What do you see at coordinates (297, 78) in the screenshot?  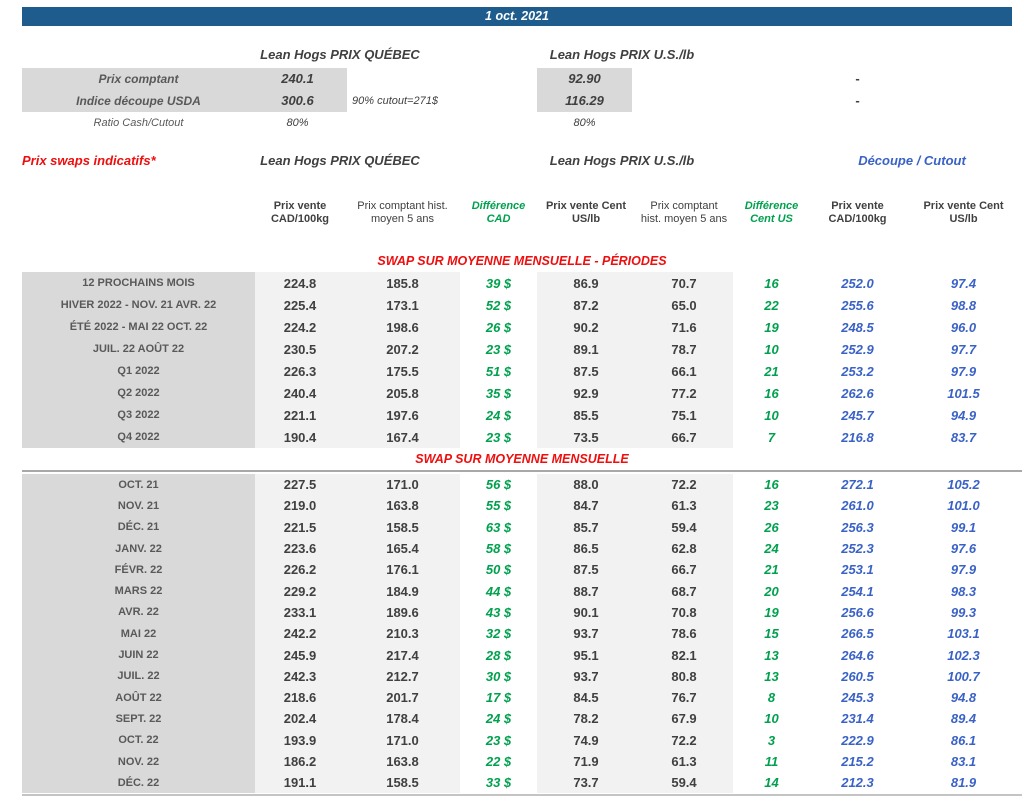 I see `spot-qc-value: 240.1` at bounding box center [297, 78].